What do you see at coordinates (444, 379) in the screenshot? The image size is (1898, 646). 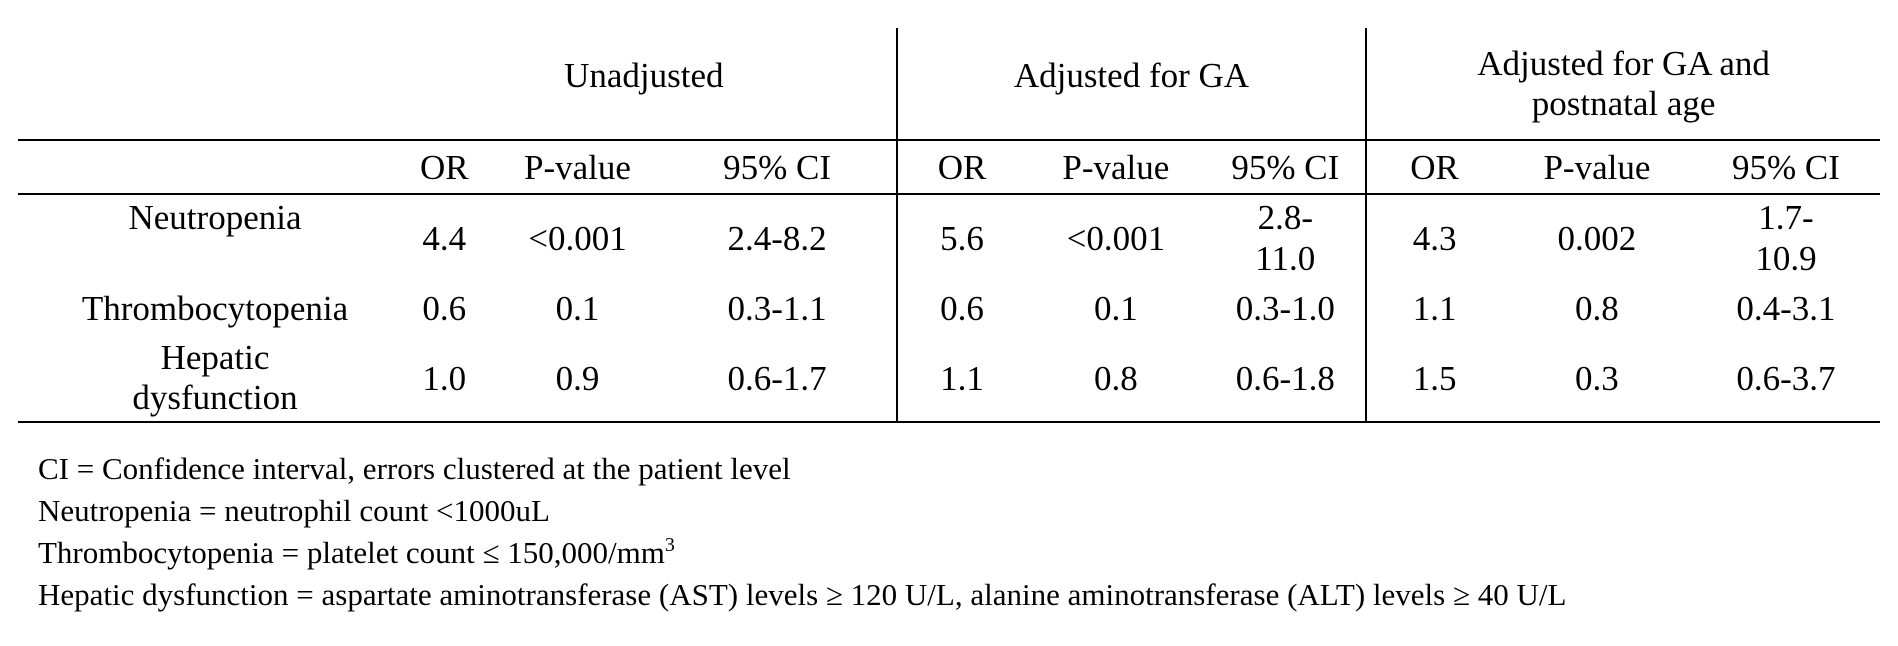 I see `table-cell: 1.0` at bounding box center [444, 379].